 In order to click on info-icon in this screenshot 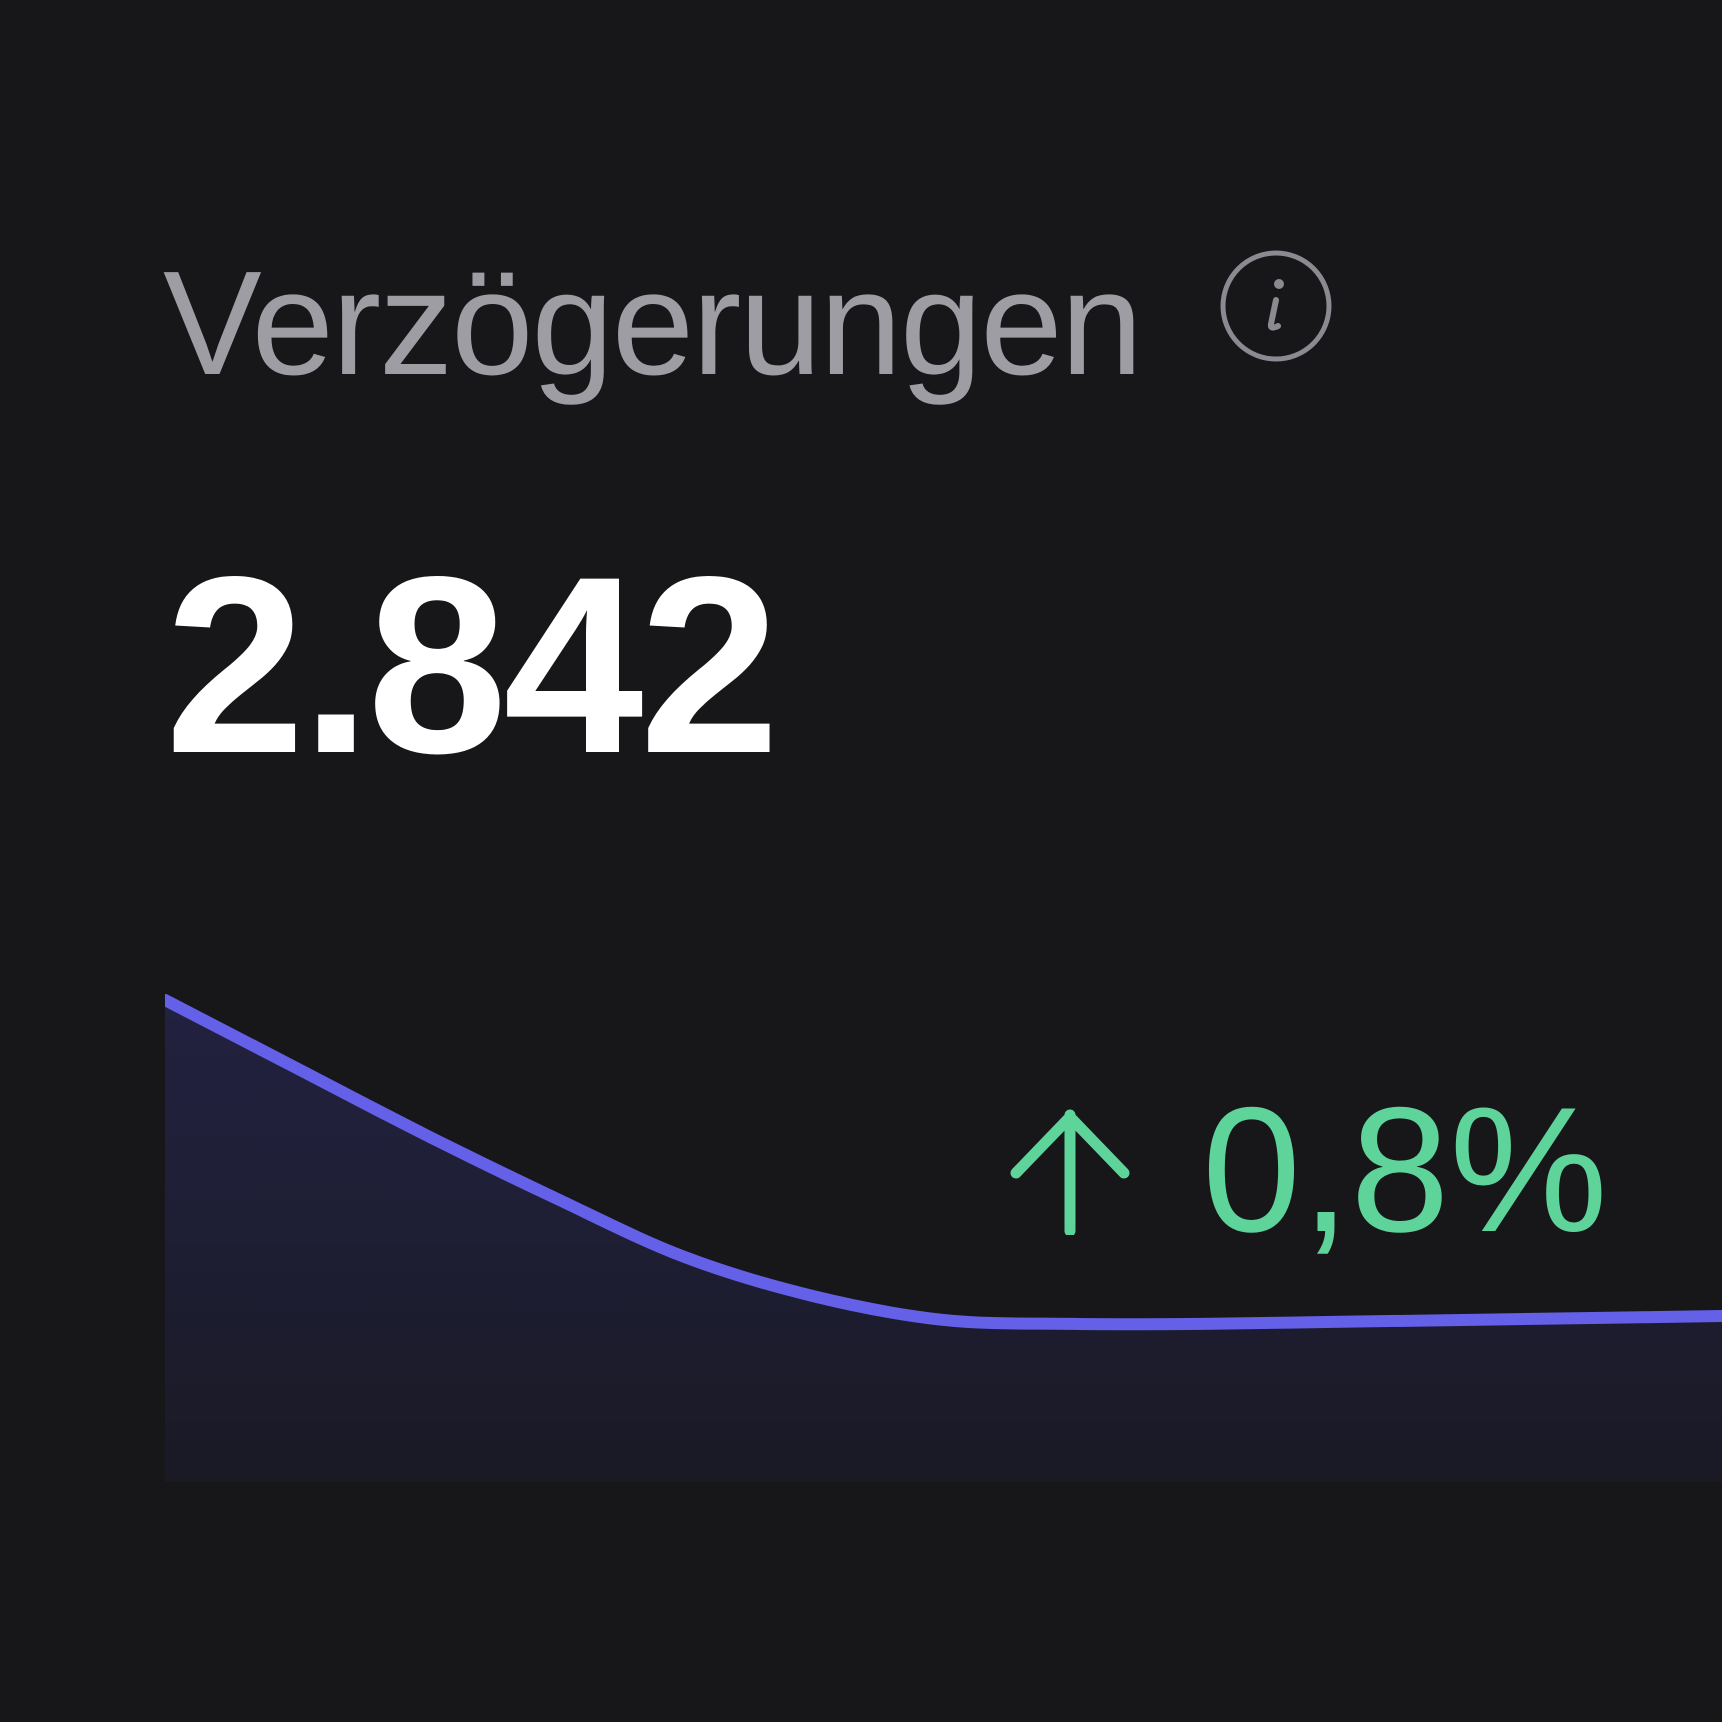, I will do `click(1276, 306)`.